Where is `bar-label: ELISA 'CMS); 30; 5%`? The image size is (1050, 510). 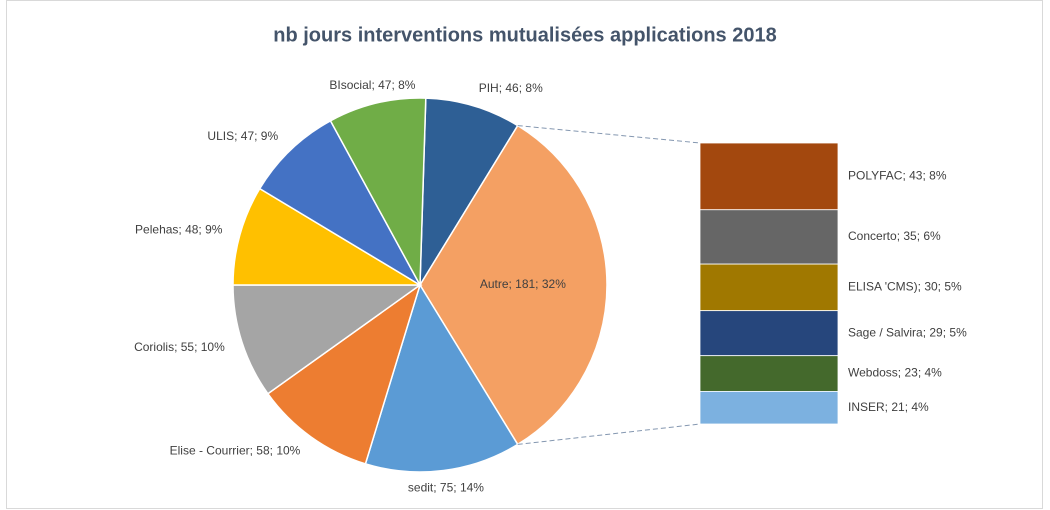 bar-label: ELISA 'CMS); 30; 5% is located at coordinates (905, 287).